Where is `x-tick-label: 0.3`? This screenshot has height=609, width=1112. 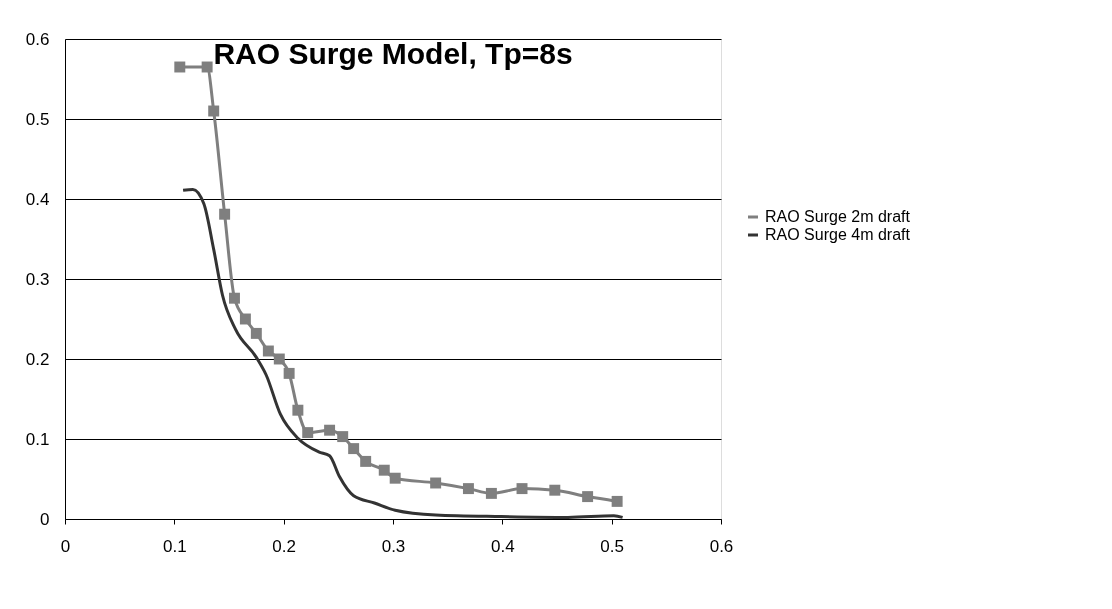
x-tick-label: 0.3 is located at coordinates (393, 546).